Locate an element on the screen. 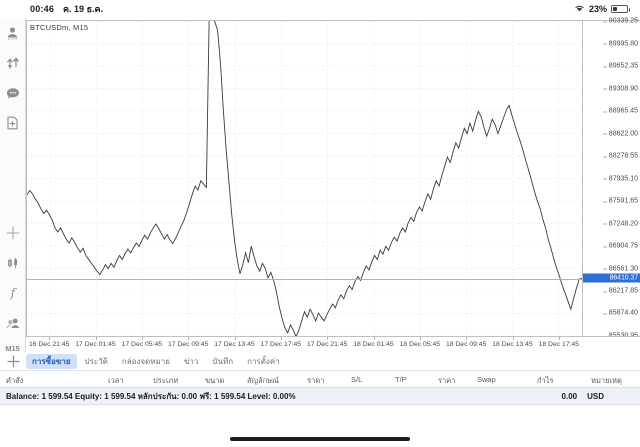 This screenshot has height=447, width=640. column-header: T/P is located at coordinates (401, 379).